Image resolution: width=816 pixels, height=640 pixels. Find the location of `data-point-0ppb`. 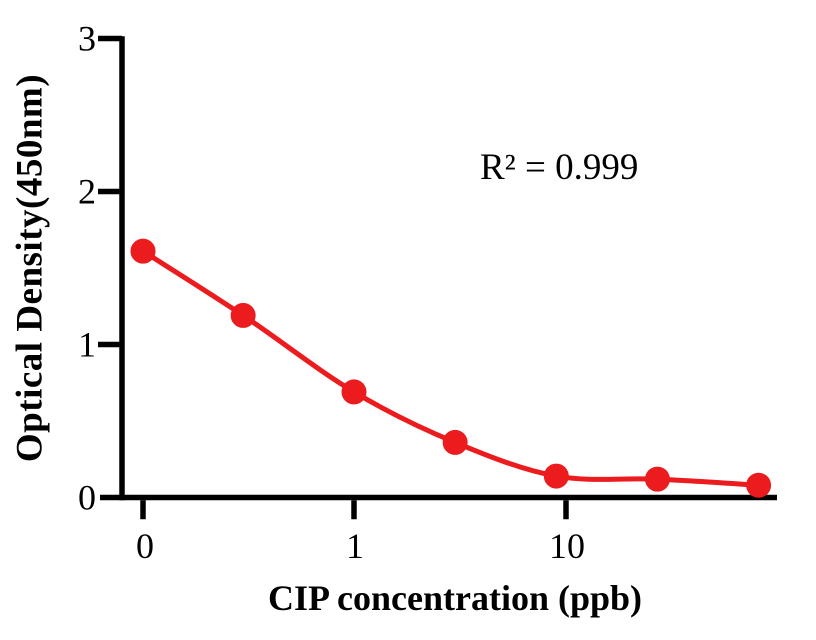

data-point-0ppb is located at coordinates (143, 251).